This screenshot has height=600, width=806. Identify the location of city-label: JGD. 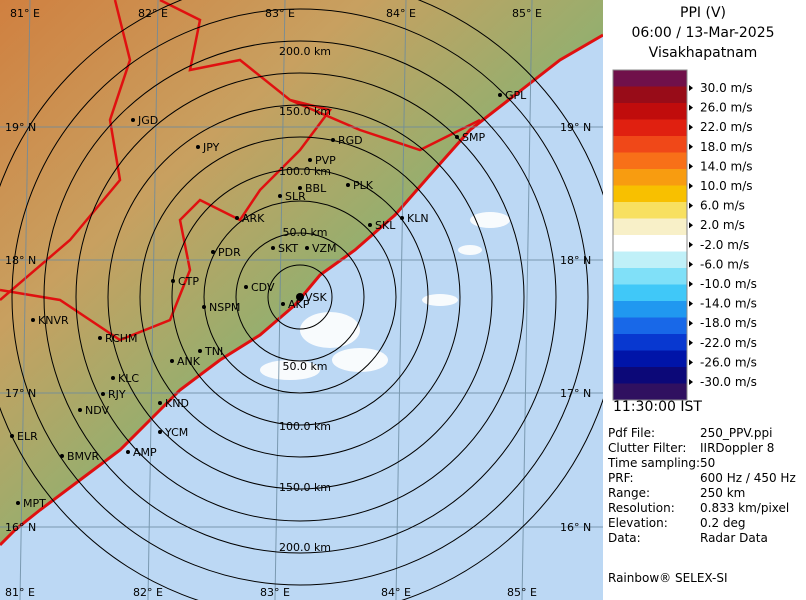
(147, 120).